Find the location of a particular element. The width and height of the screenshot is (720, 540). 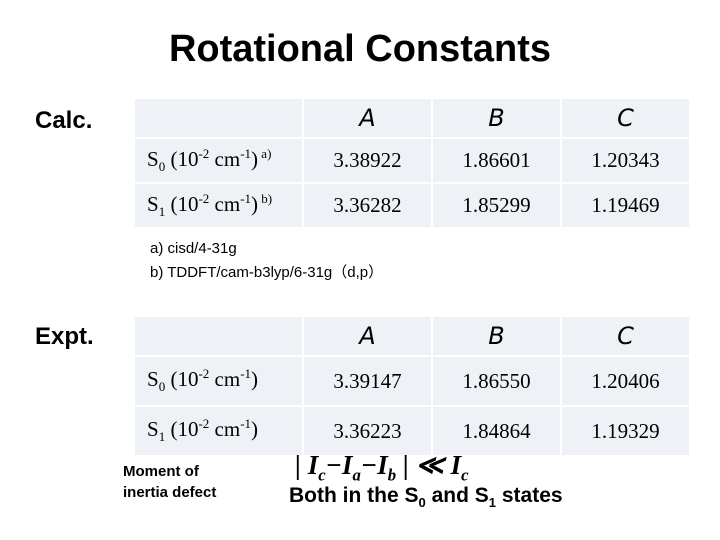

text-part: states is located at coordinates (529, 495).